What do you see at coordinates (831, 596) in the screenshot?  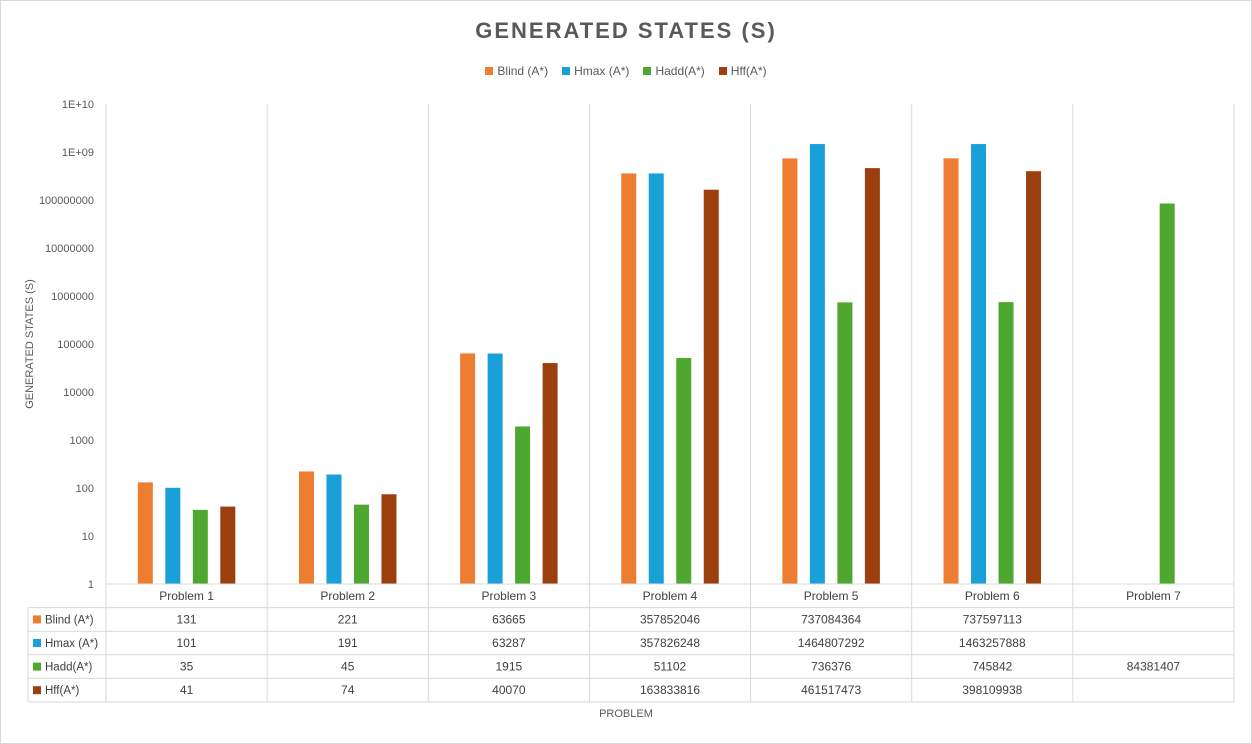 I see `x-tick-label: Problem 5` at bounding box center [831, 596].